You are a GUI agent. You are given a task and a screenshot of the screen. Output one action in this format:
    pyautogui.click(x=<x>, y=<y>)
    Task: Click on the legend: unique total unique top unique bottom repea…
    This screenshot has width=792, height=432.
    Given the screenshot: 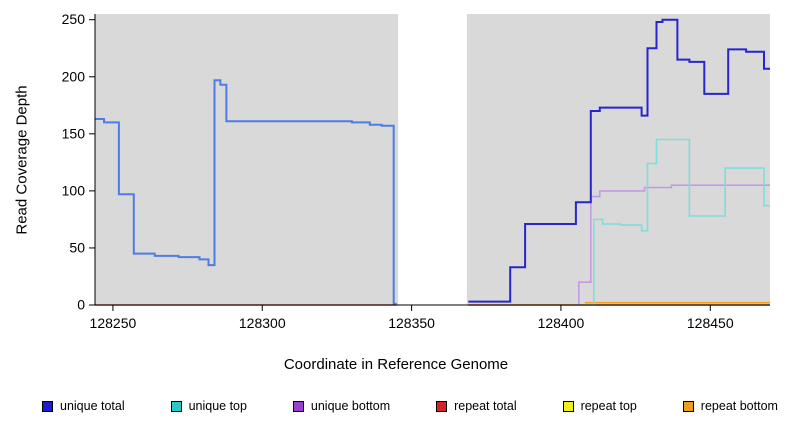 What is the action you would take?
    pyautogui.click(x=410, y=406)
    